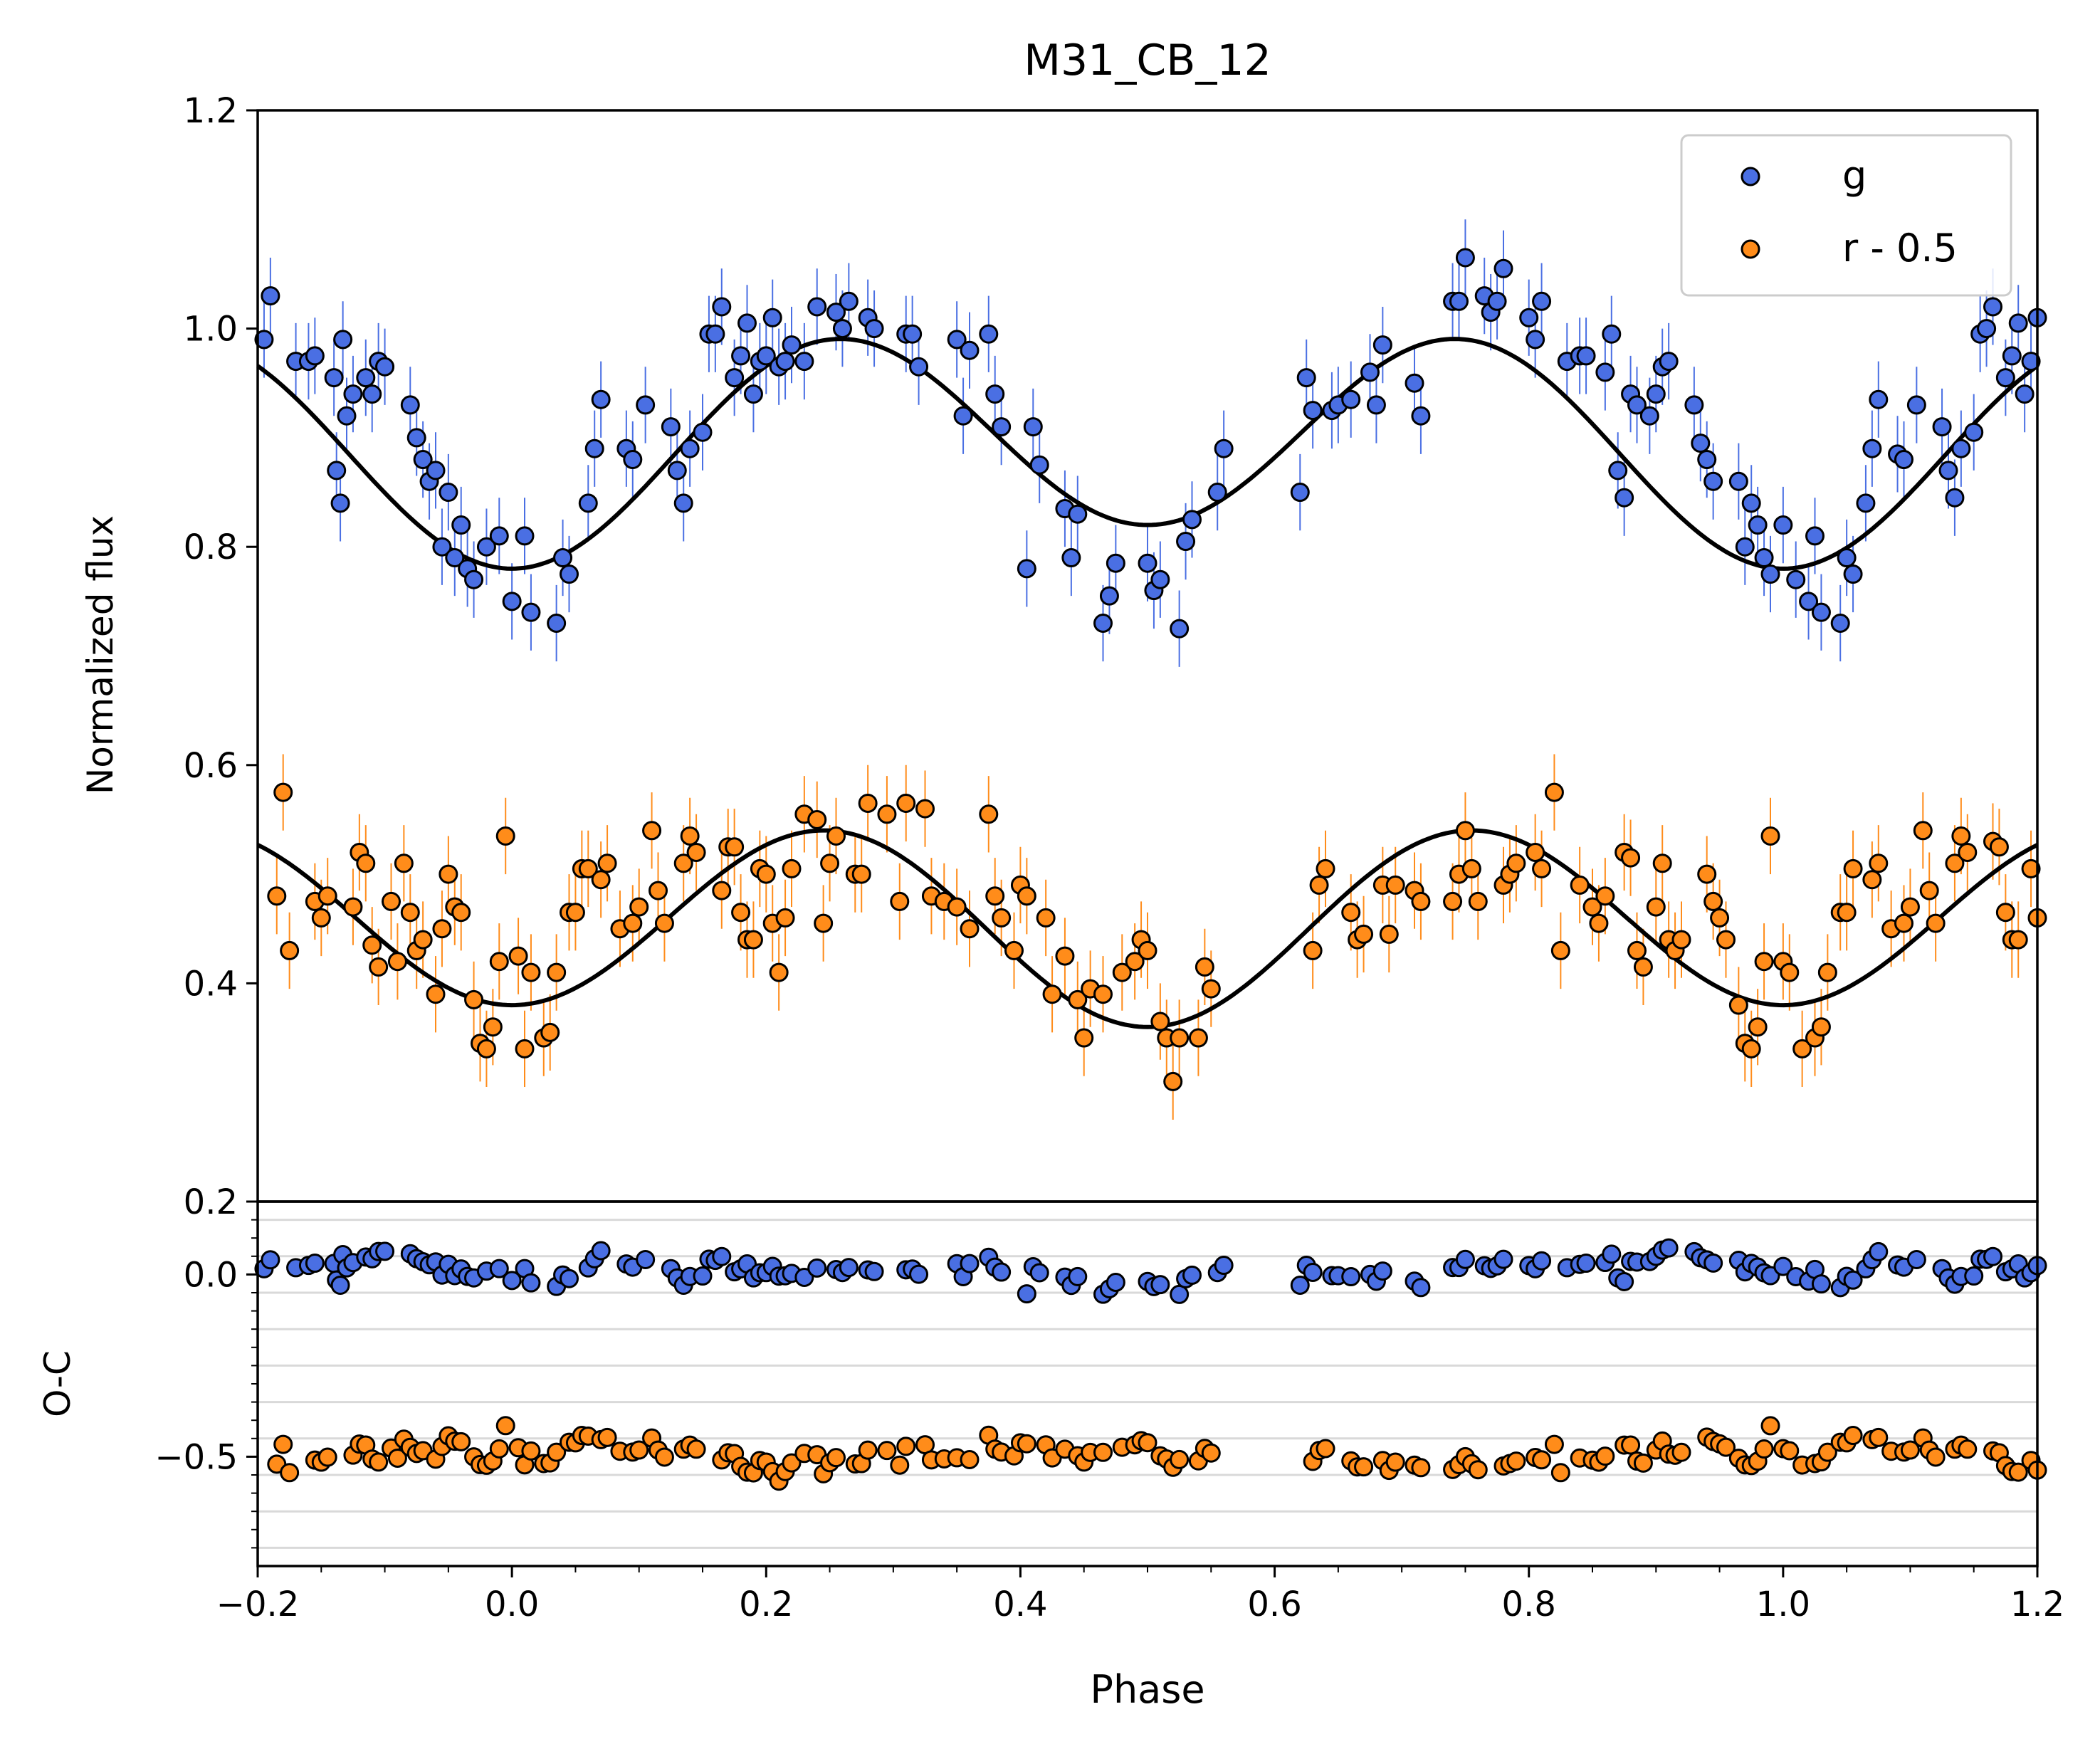  What do you see at coordinates (1846, 215) in the screenshot?
I see `legend-box` at bounding box center [1846, 215].